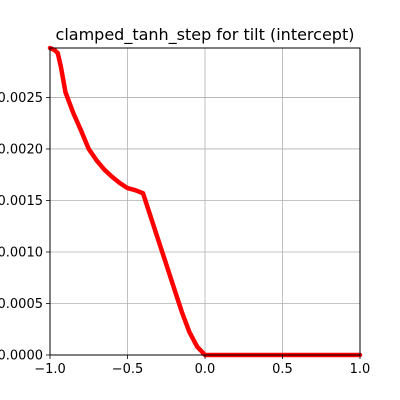 The image size is (400, 400). What do you see at coordinates (21, 201) in the screenshot?
I see `y-tick-label: 0.0015` at bounding box center [21, 201].